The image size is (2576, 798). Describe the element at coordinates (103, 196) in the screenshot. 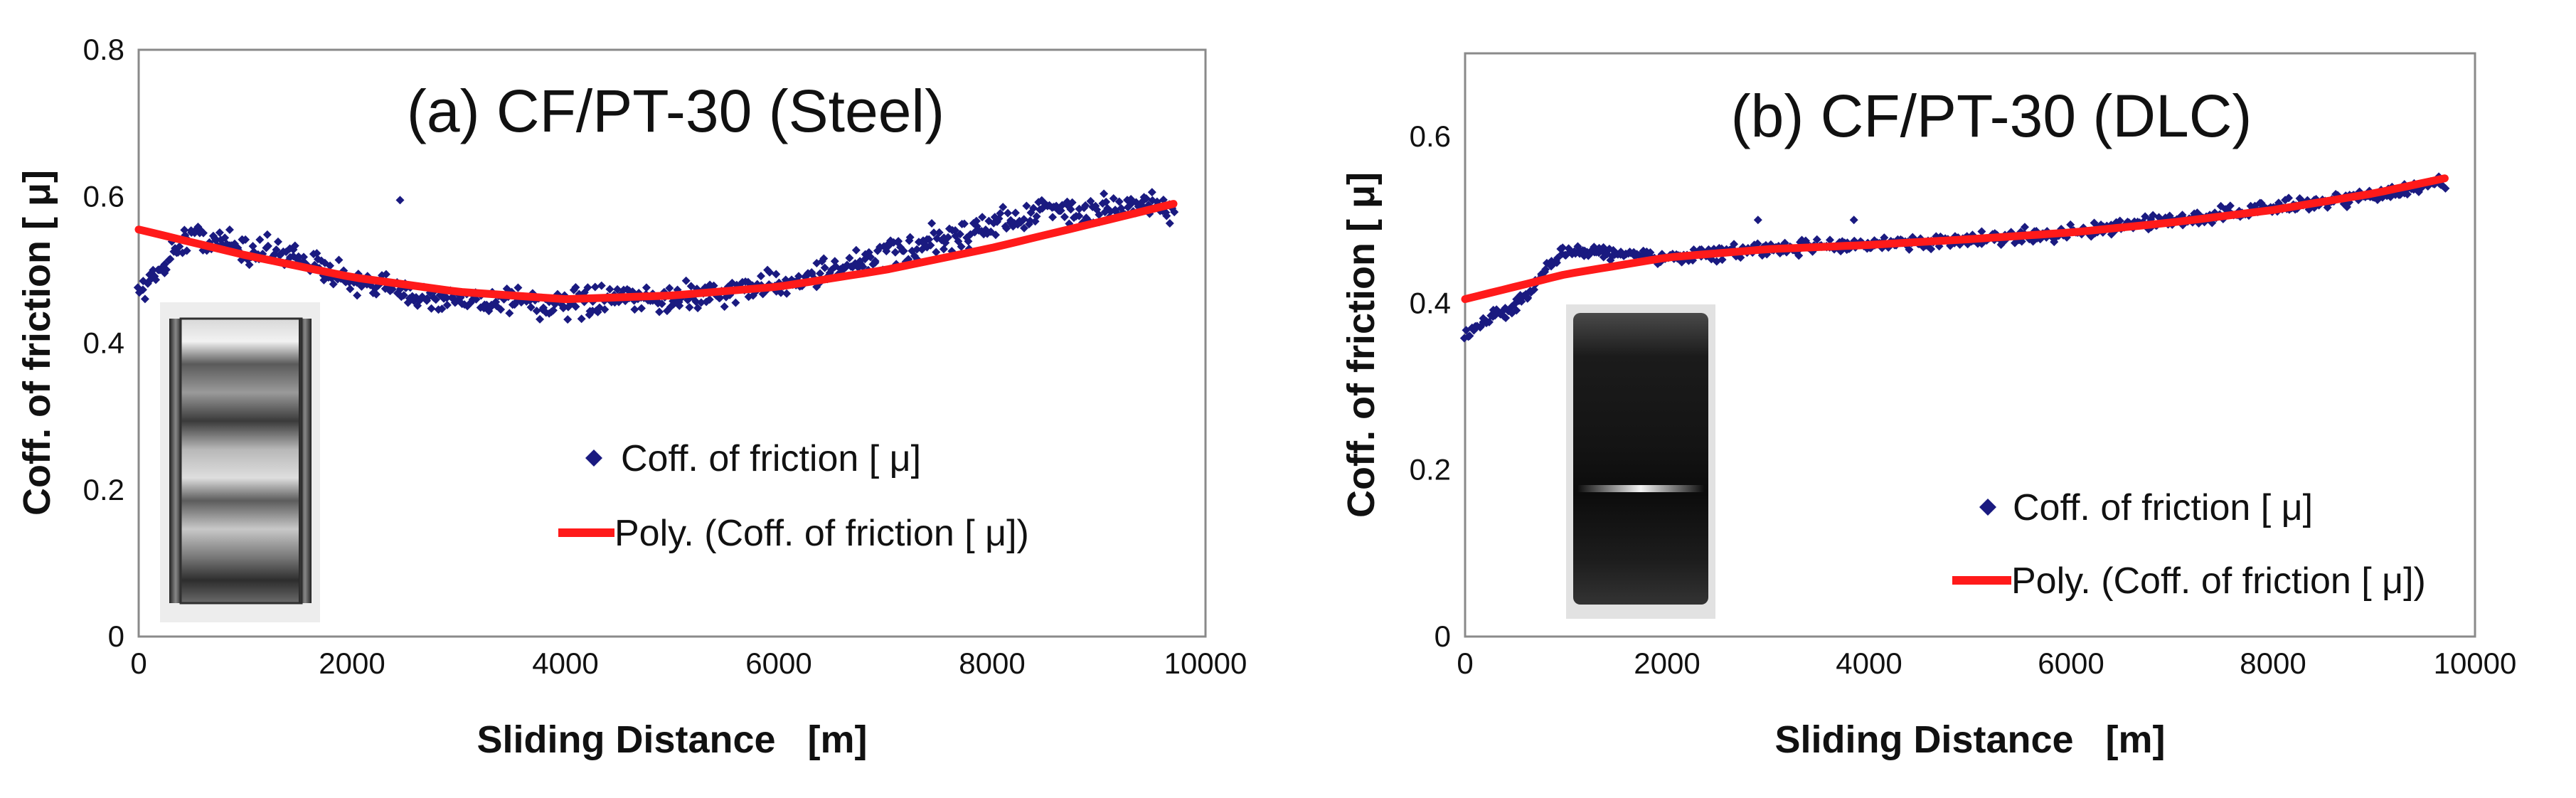

I see `y-tick-label: 0.6` at that location.